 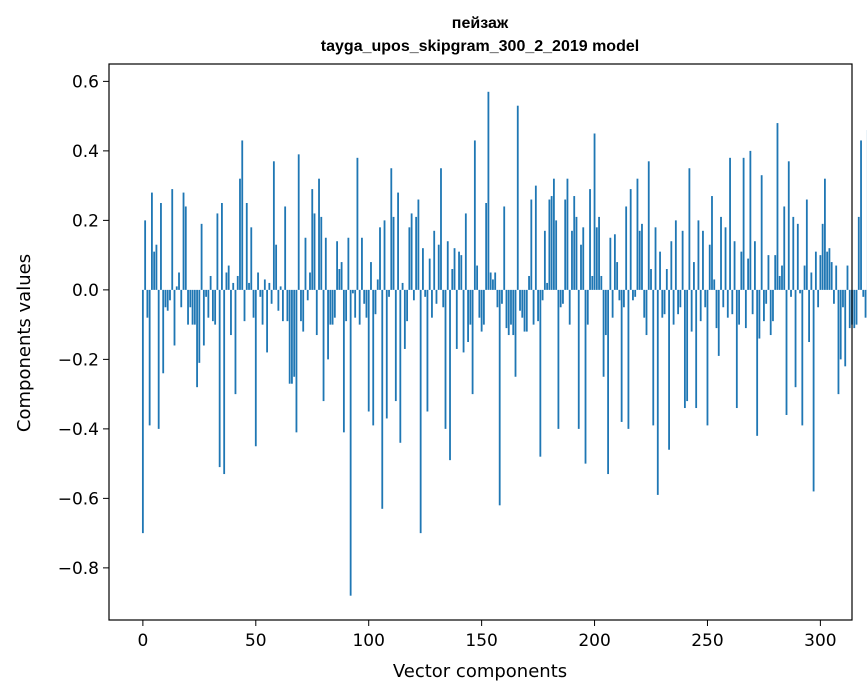 What do you see at coordinates (78, 430) in the screenshot?
I see `y-tick-label: −0.4` at bounding box center [78, 430].